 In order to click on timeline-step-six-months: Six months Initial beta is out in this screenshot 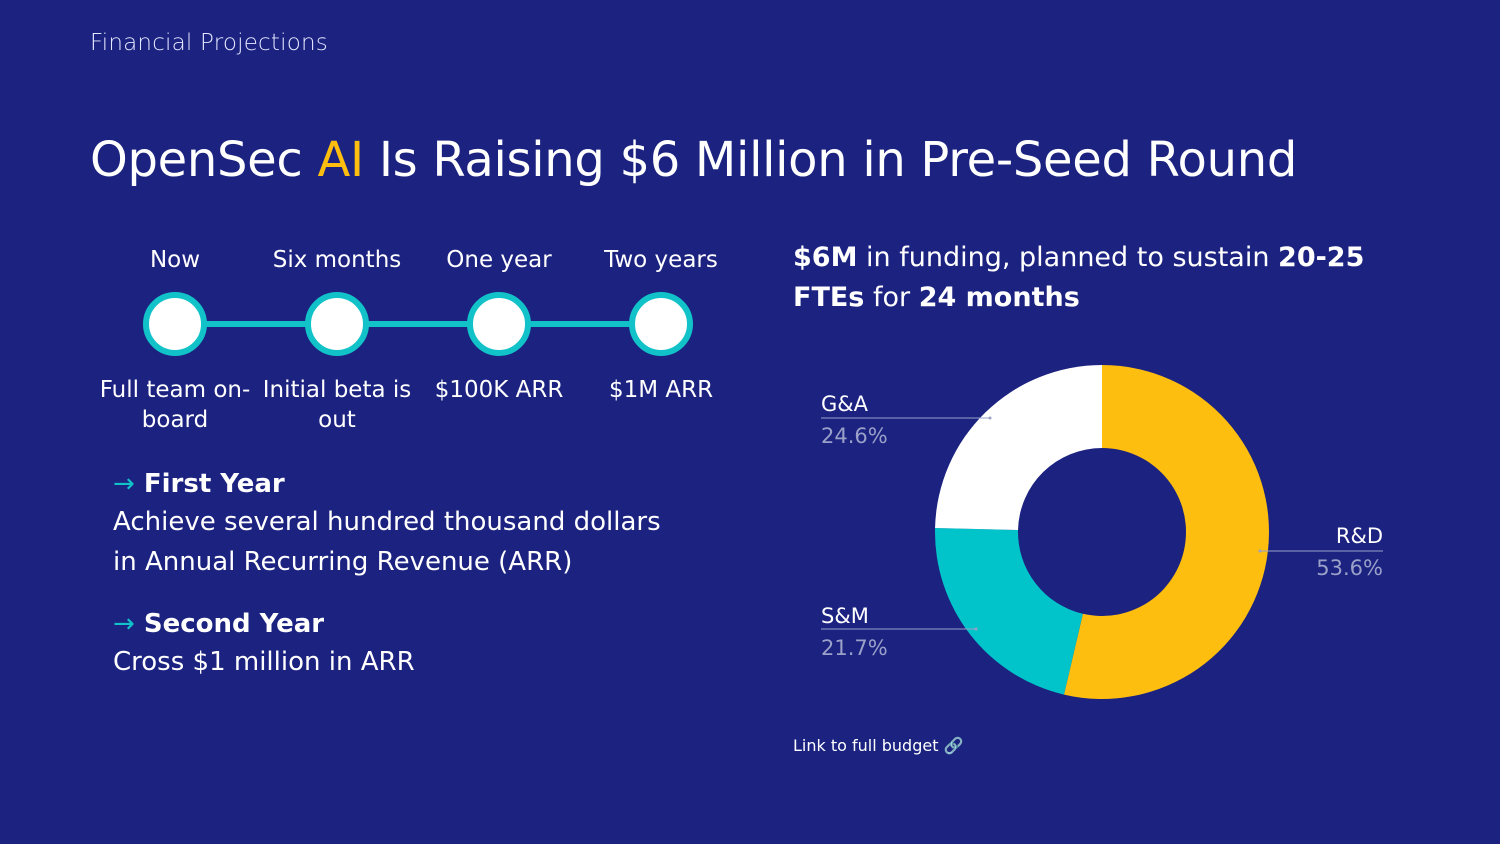, I will do `click(337, 336)`.